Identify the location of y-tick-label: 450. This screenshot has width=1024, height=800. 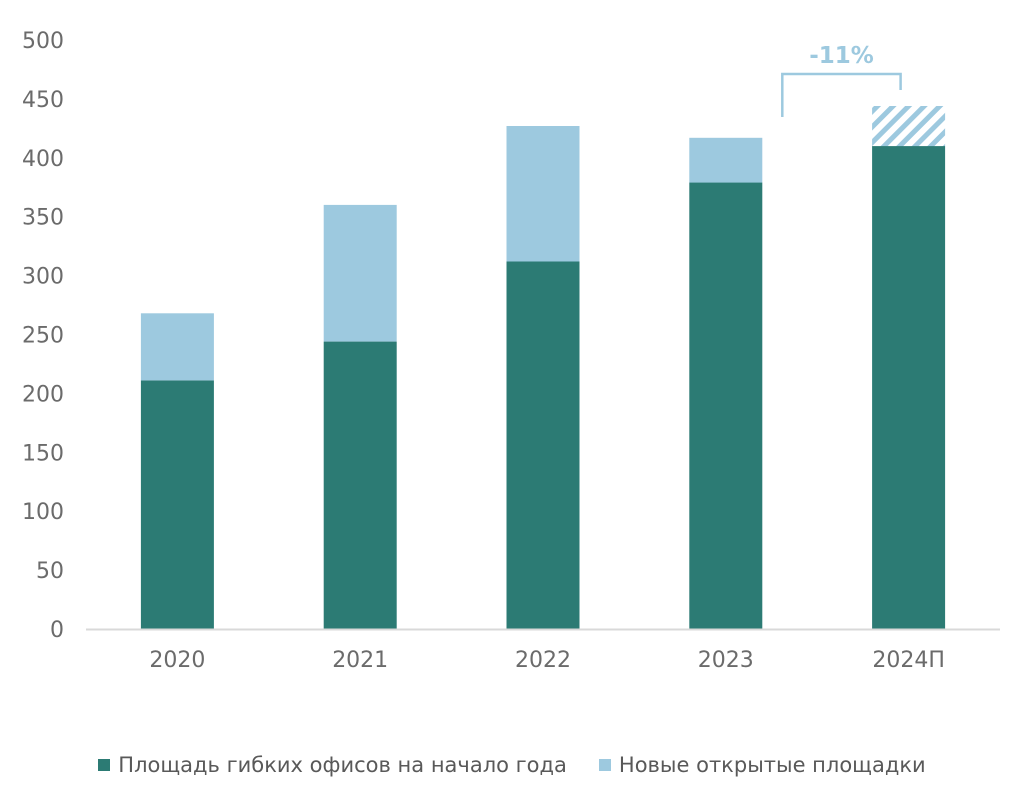
(43, 100).